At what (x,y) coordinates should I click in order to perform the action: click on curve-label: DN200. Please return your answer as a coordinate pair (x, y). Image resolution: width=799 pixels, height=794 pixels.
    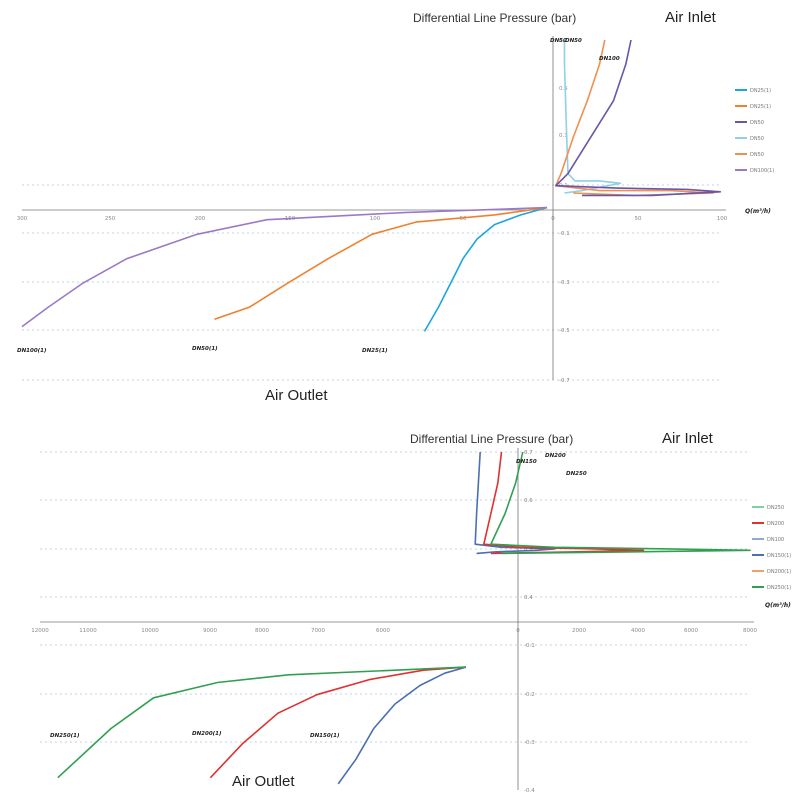
    Looking at the image, I should click on (555, 456).